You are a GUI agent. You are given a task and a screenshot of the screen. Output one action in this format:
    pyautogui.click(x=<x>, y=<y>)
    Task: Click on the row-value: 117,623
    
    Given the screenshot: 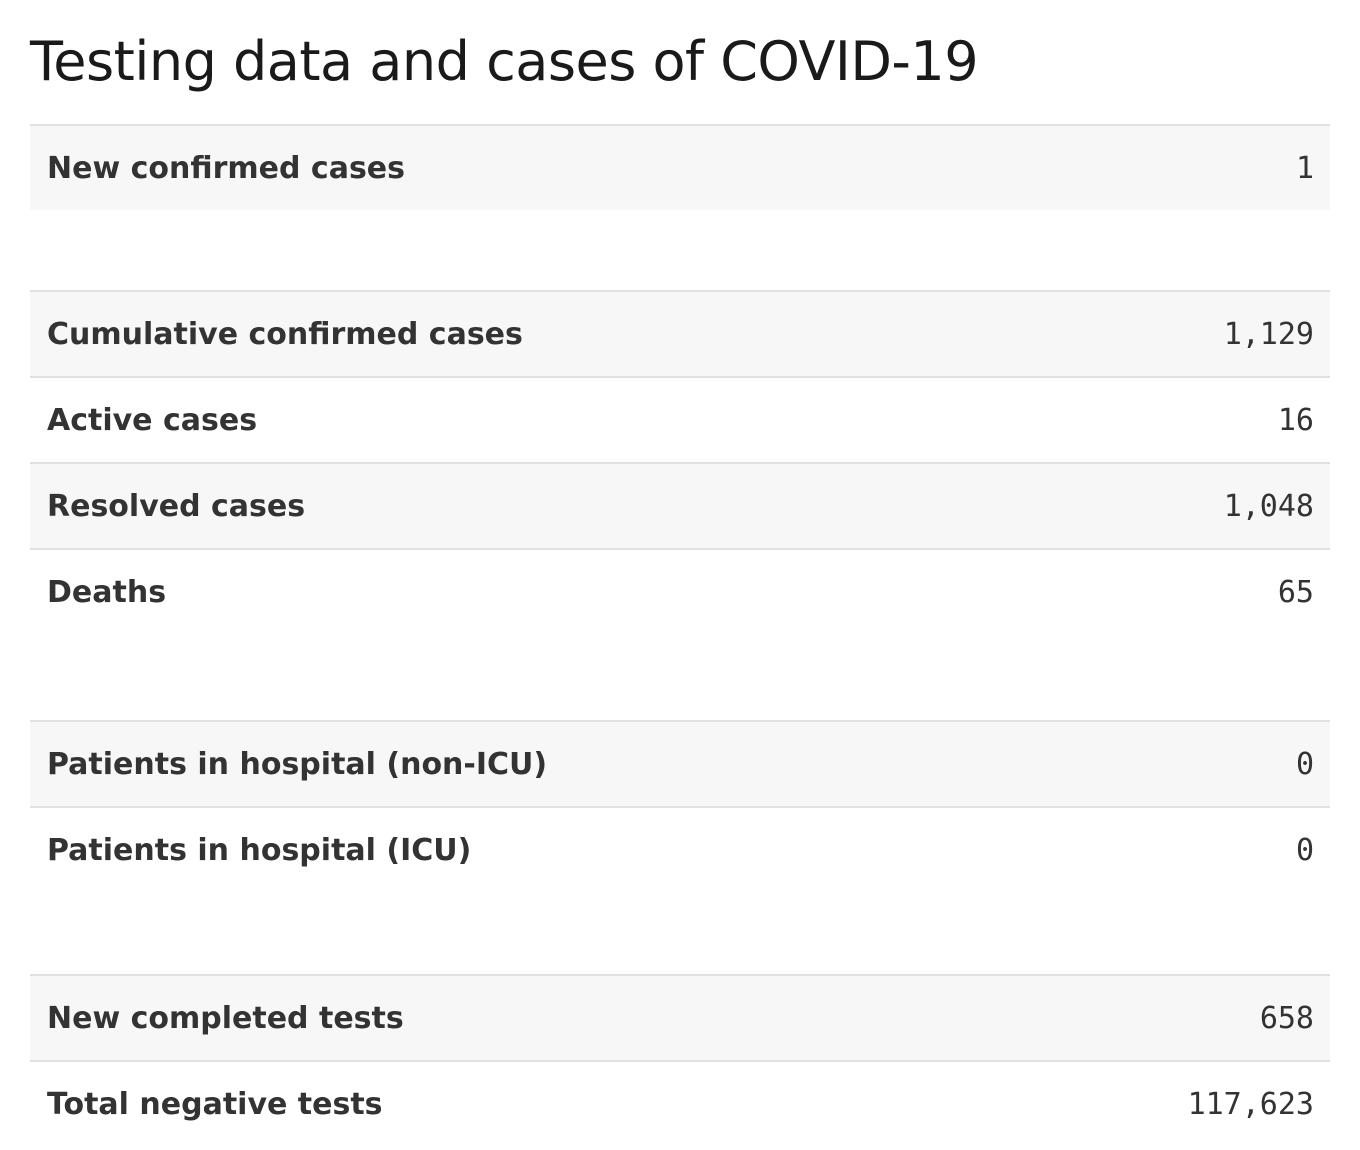 What is the action you would take?
    pyautogui.click(x=1250, y=1104)
    